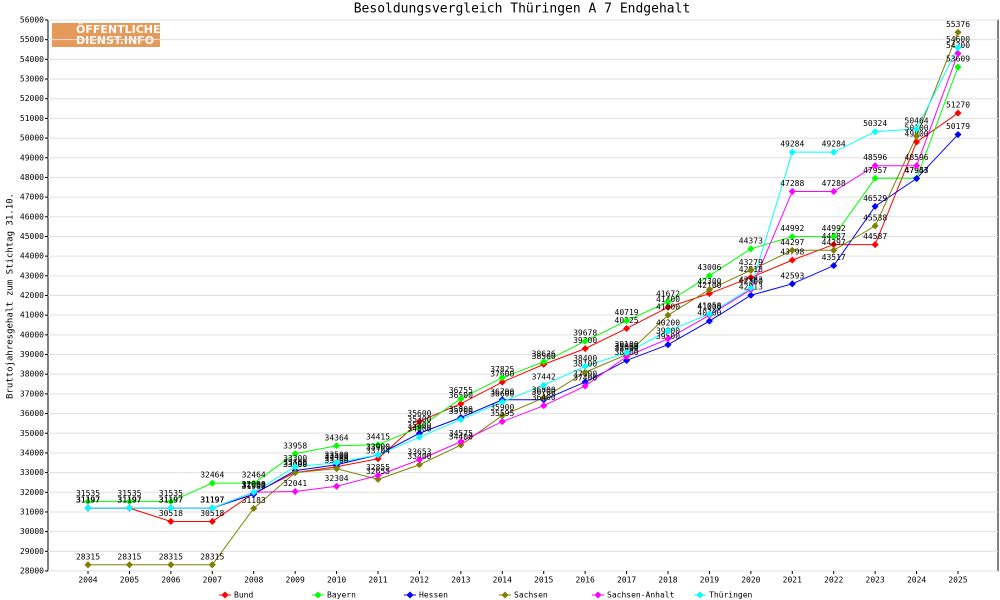 Image resolution: width=1000 pixels, height=600 pixels. I want to click on data-label: 34400, so click(461, 437).